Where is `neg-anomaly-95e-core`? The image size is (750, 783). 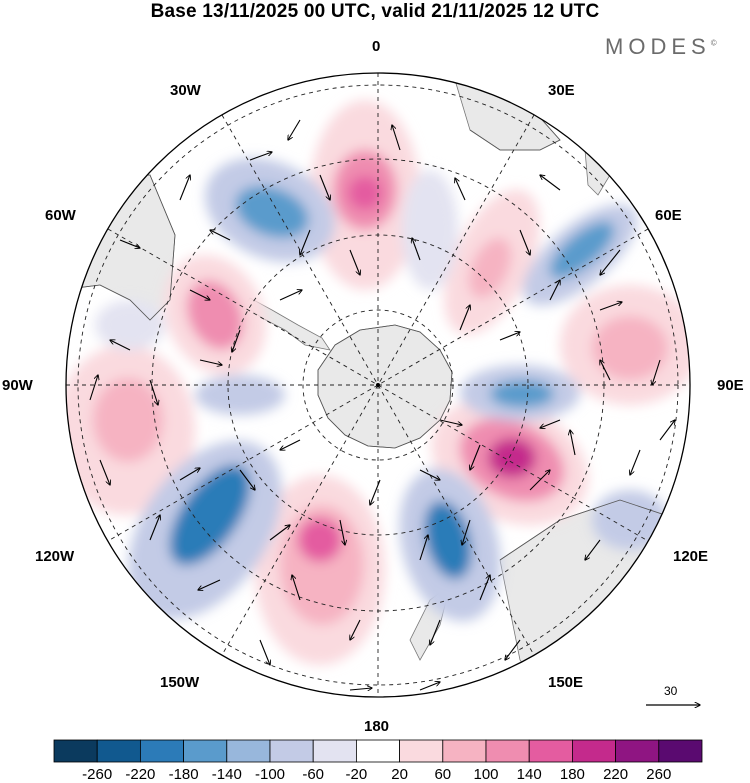
neg-anomaly-95e-core is located at coordinates (522, 394).